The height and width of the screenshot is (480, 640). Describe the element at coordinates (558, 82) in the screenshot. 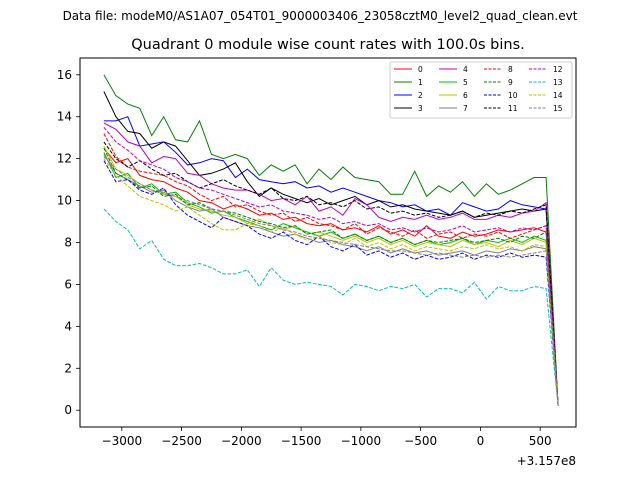

I see `legend-label-13: 13` at that location.